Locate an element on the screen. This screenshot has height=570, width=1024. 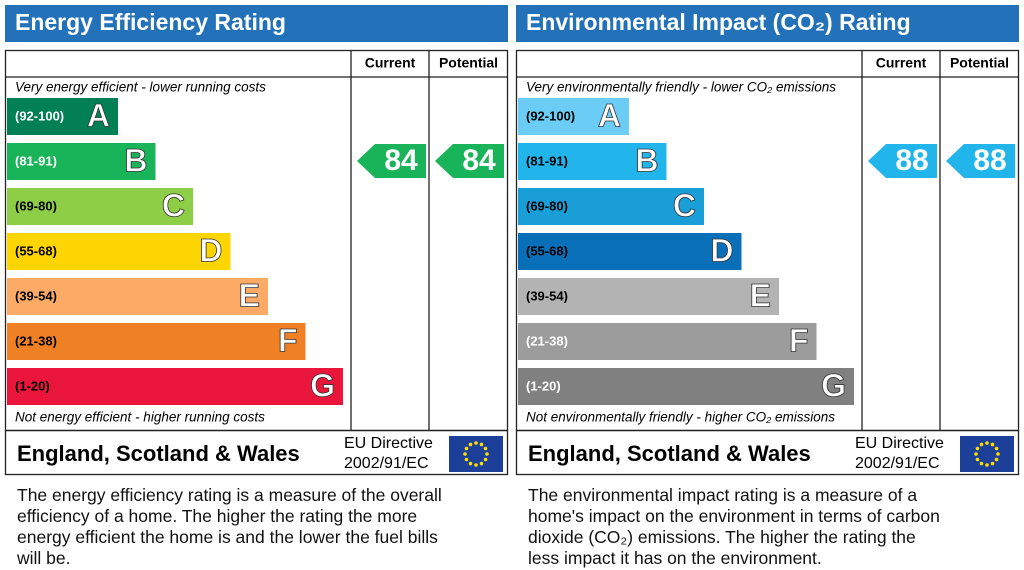
current-rating: 88 is located at coordinates (911, 160).